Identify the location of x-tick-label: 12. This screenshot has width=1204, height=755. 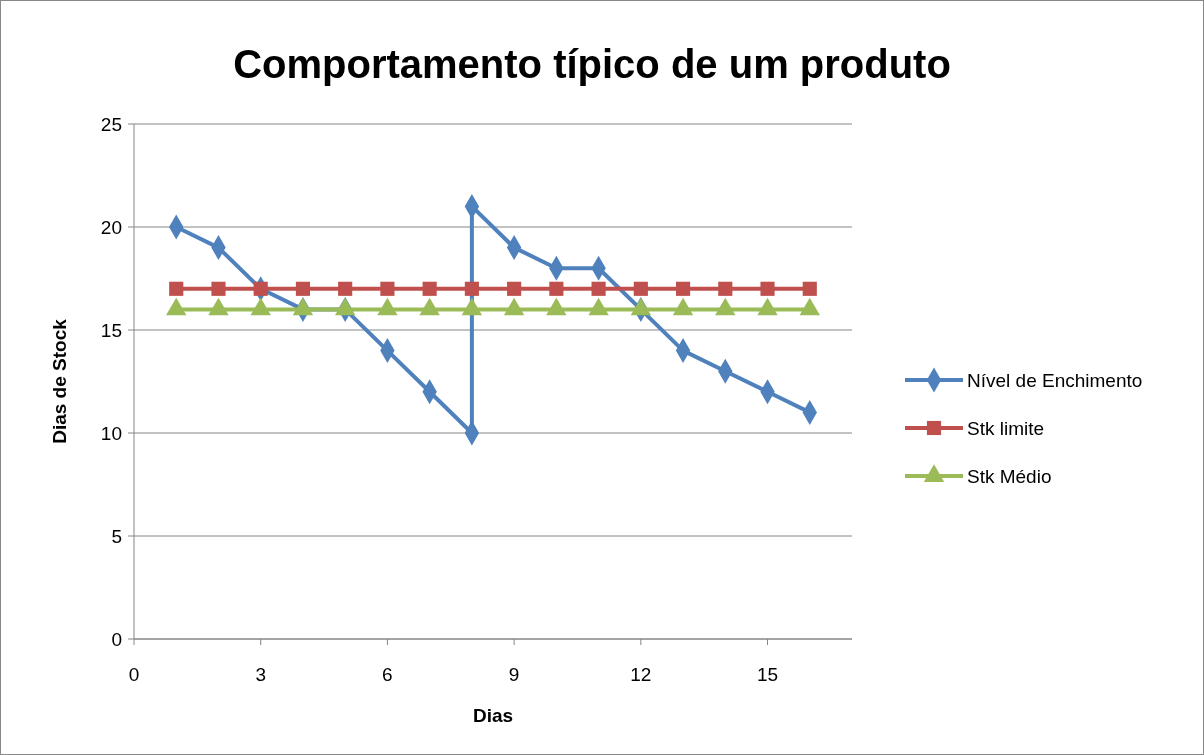
(641, 674).